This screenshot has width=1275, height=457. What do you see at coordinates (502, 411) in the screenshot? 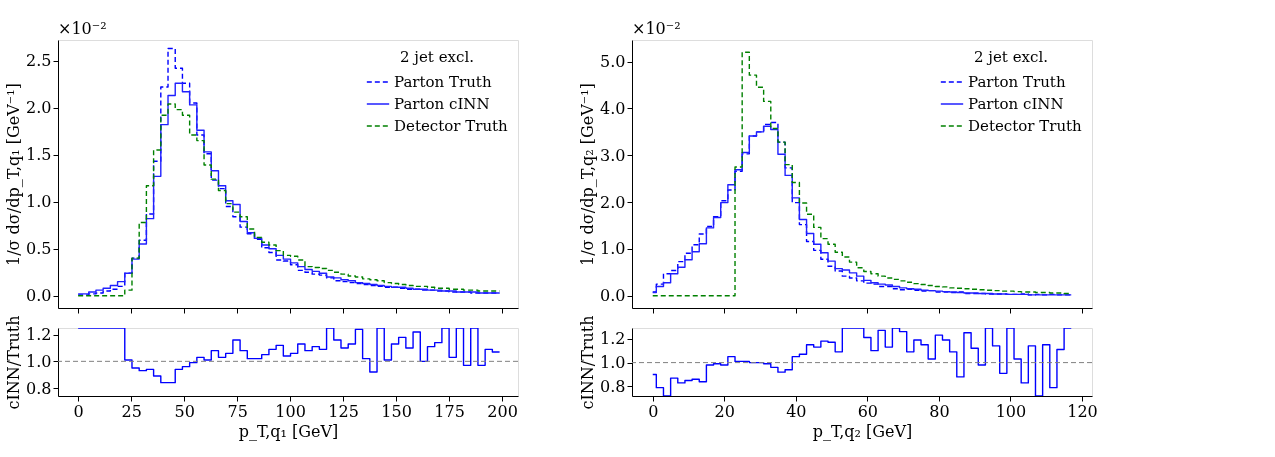
I see `x-tick-label: 200` at bounding box center [502, 411].